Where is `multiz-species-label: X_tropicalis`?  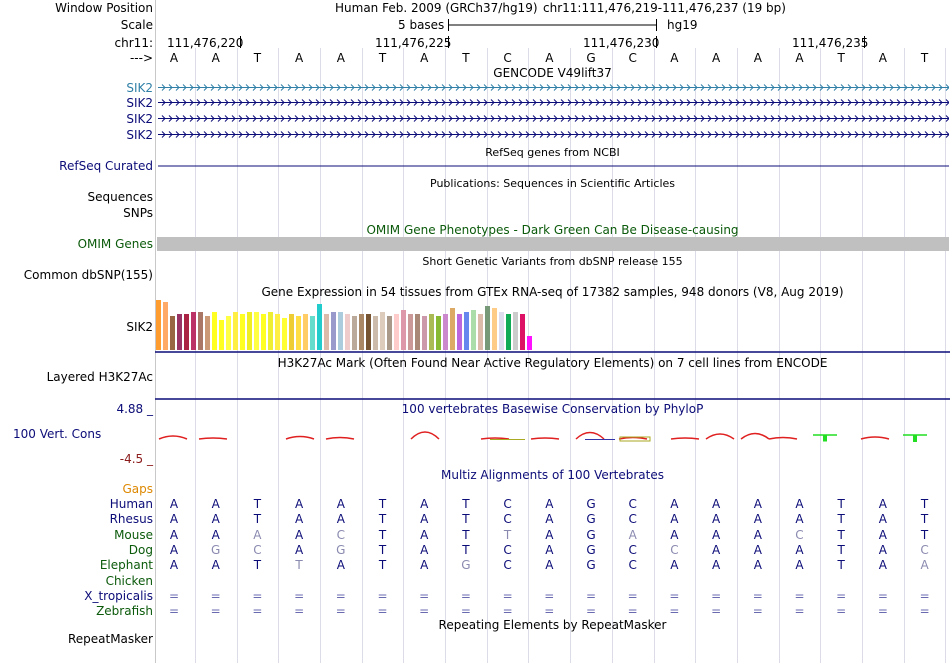 multiz-species-label: X_tropicalis is located at coordinates (118, 595).